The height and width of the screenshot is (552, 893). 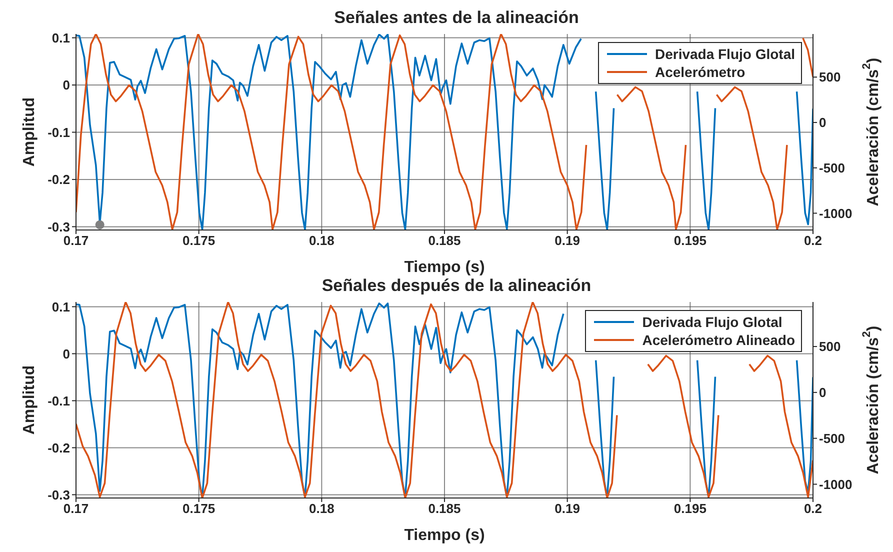 I want to click on legend-label: Acelerómetro, so click(x=700, y=72).